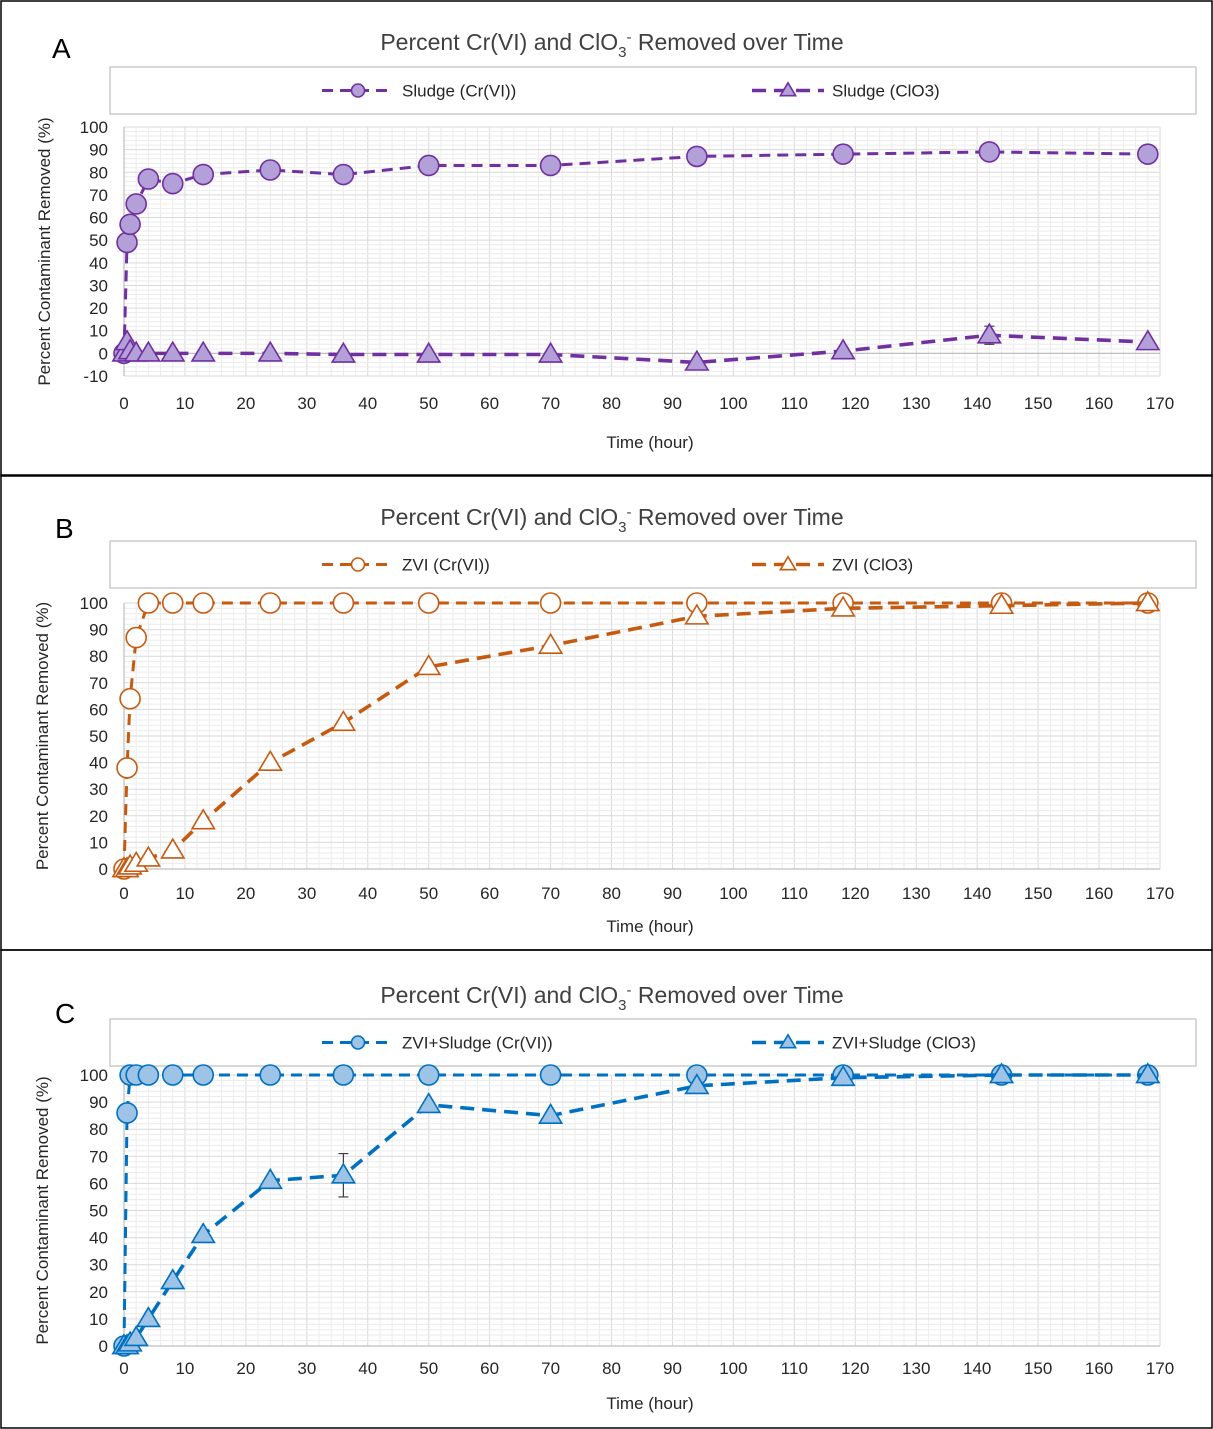 The height and width of the screenshot is (1429, 1213). Describe the element at coordinates (611, 1368) in the screenshot. I see `x-tick-label: 80` at that location.